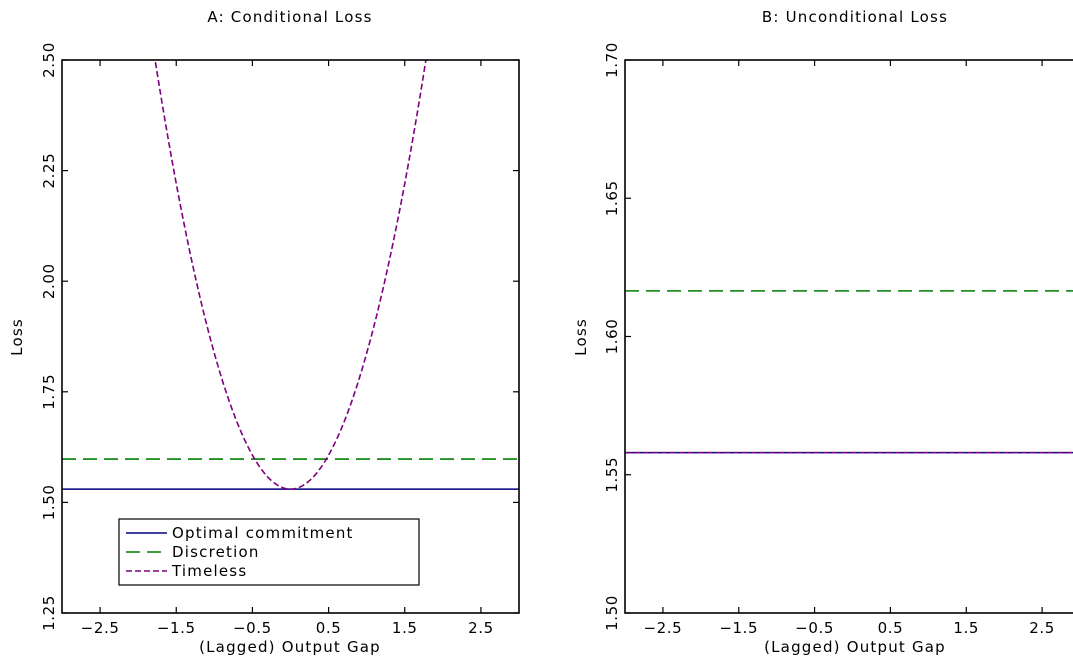 The image size is (1073, 660). What do you see at coordinates (100, 628) in the screenshot?
I see `panel-a-xtick-label: −2.5` at bounding box center [100, 628].